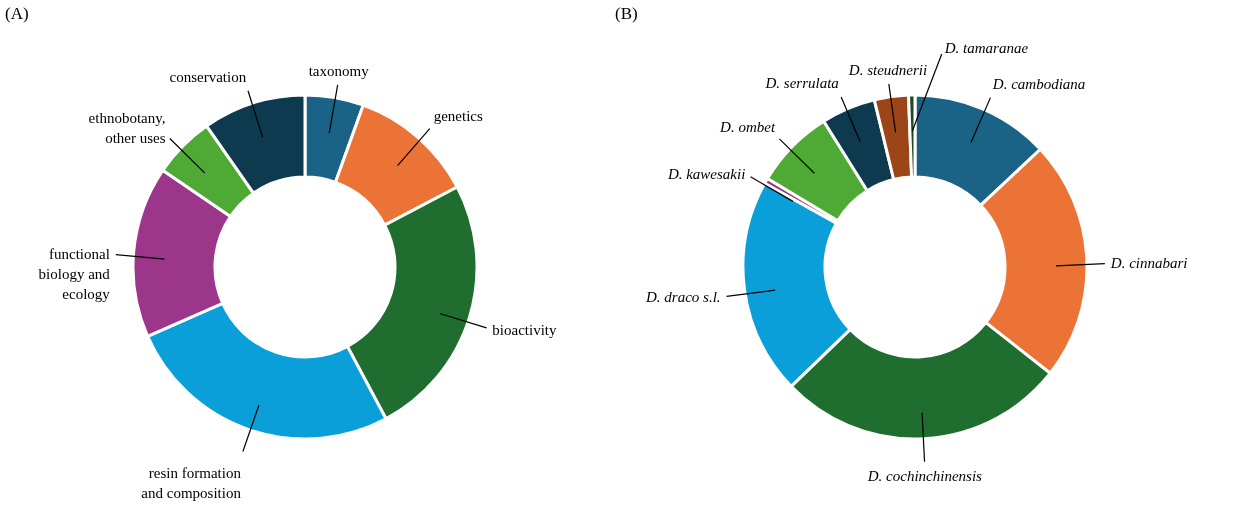  Describe the element at coordinates (339, 70) in the screenshot. I see `slice-label: taxonomy` at that location.